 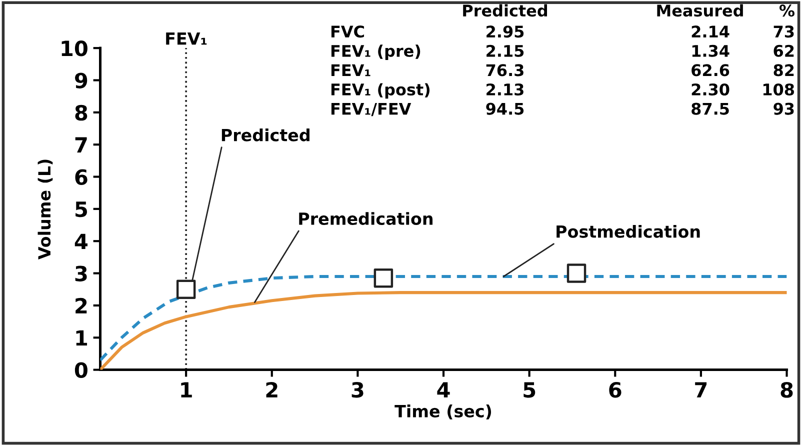 What do you see at coordinates (530, 390) in the screenshot?
I see `x-tick-label: 5` at bounding box center [530, 390].